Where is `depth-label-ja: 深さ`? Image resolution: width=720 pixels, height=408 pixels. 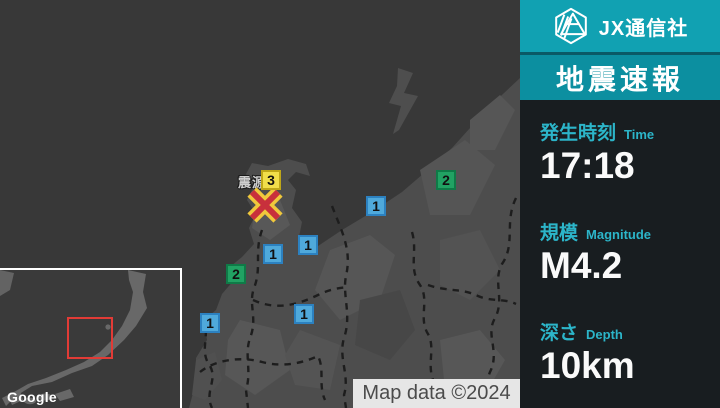
depth-label-ja: 深さ is located at coordinates (559, 333).